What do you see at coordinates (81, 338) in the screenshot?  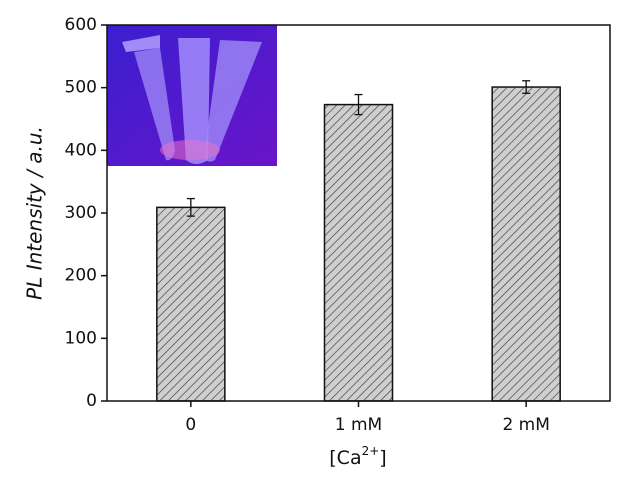 I see `y-tick-label: 100` at bounding box center [81, 338].